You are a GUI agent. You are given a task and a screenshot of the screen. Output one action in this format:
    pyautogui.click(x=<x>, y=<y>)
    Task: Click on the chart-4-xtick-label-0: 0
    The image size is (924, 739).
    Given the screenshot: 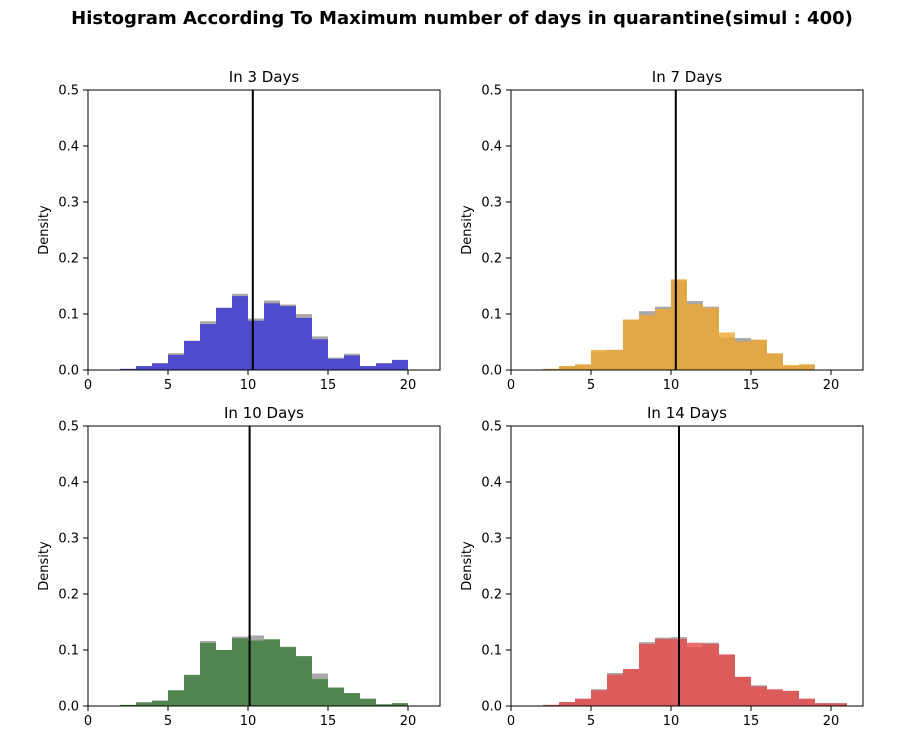 What is the action you would take?
    pyautogui.click(x=511, y=721)
    